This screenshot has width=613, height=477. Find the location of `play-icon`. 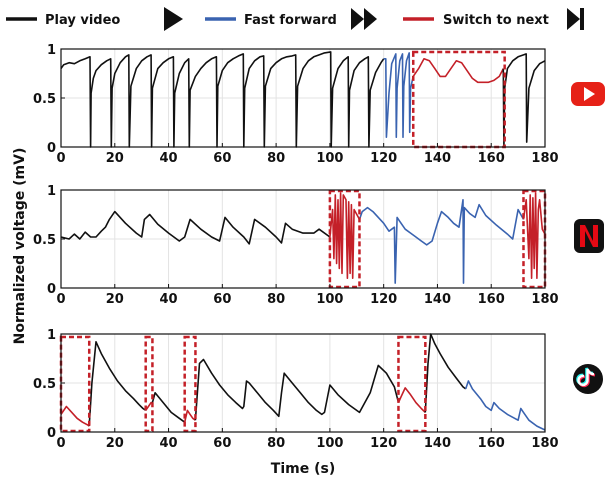

play-icon is located at coordinates (173, 19).